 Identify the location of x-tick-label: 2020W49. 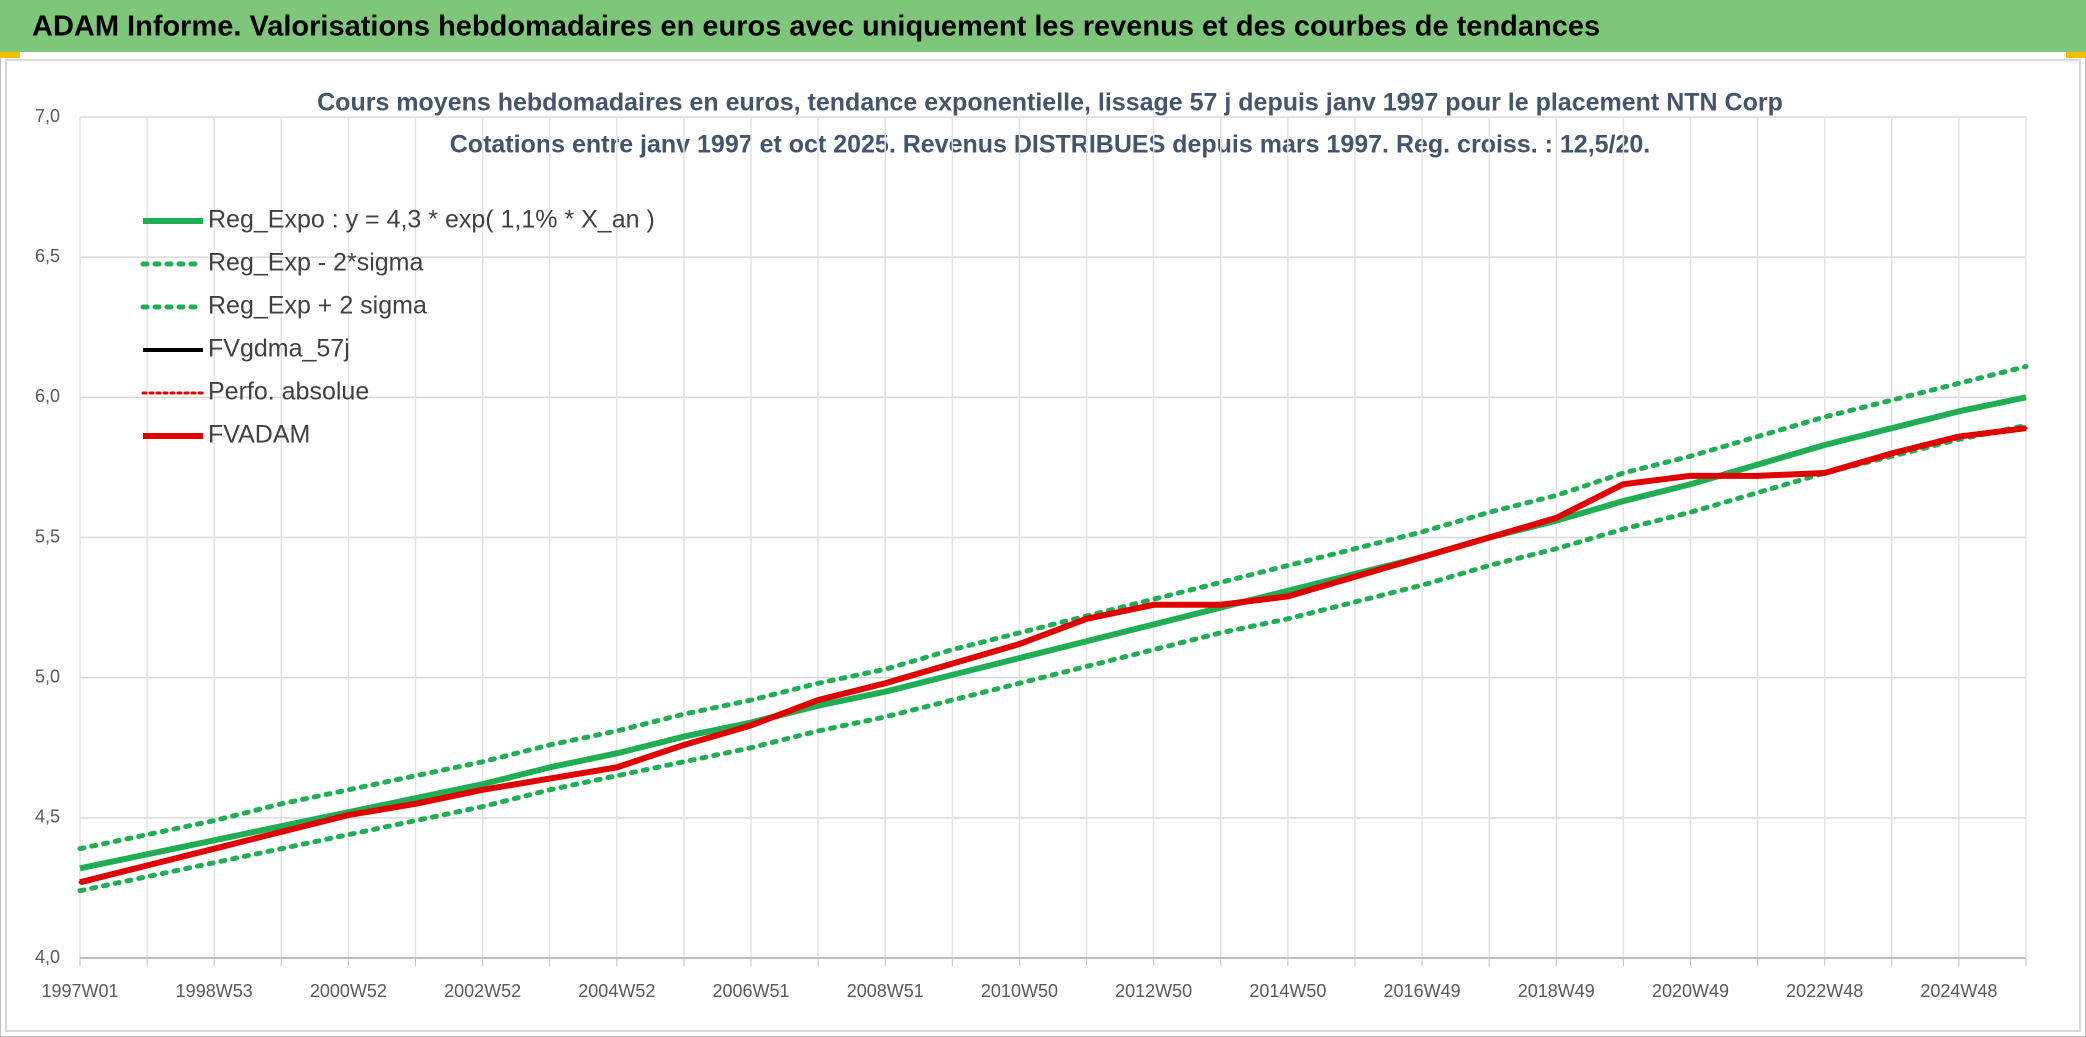
(1690, 991).